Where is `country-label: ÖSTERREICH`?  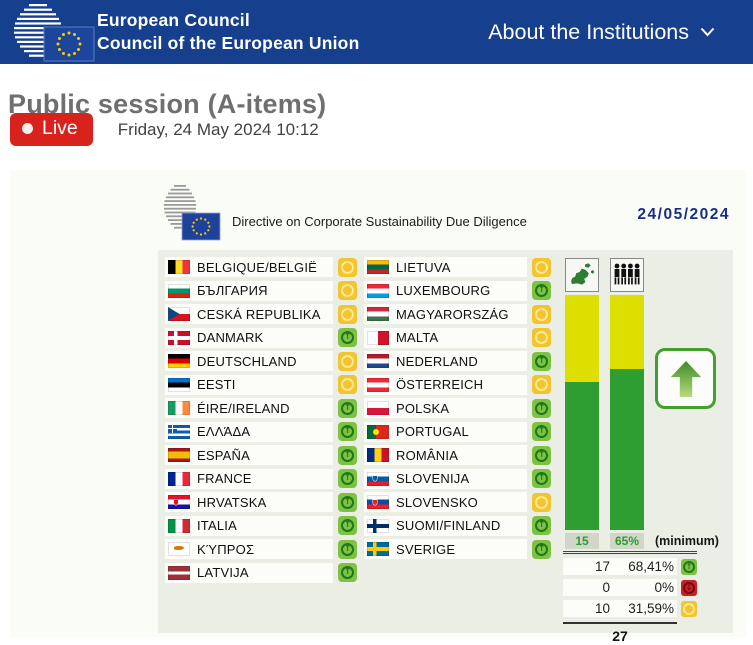 country-label: ÖSTERREICH is located at coordinates (445, 384).